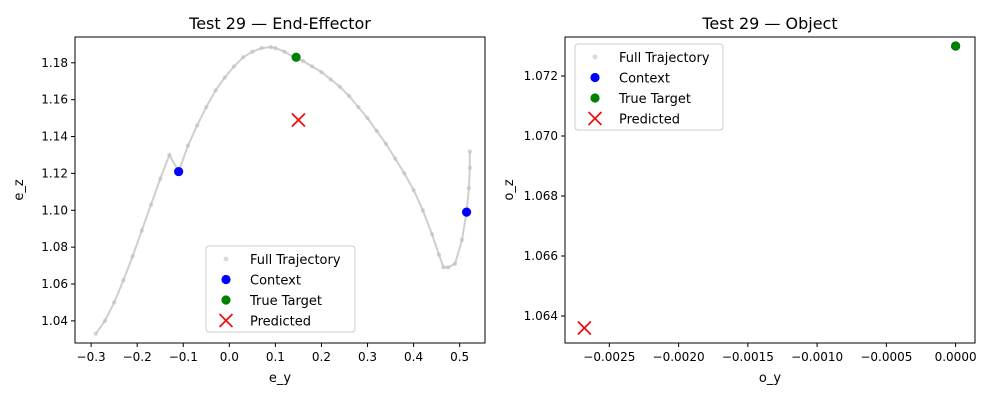  What do you see at coordinates (183, 357) in the screenshot?
I see `x-tick-label: −0.1` at bounding box center [183, 357].